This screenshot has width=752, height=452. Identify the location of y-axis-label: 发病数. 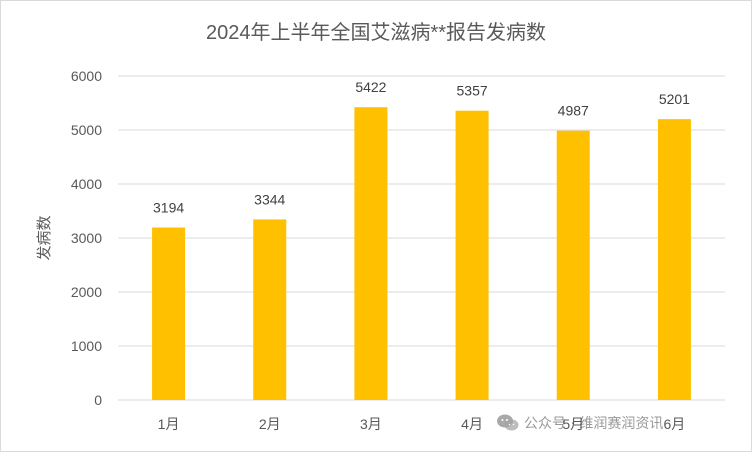
(44, 237).